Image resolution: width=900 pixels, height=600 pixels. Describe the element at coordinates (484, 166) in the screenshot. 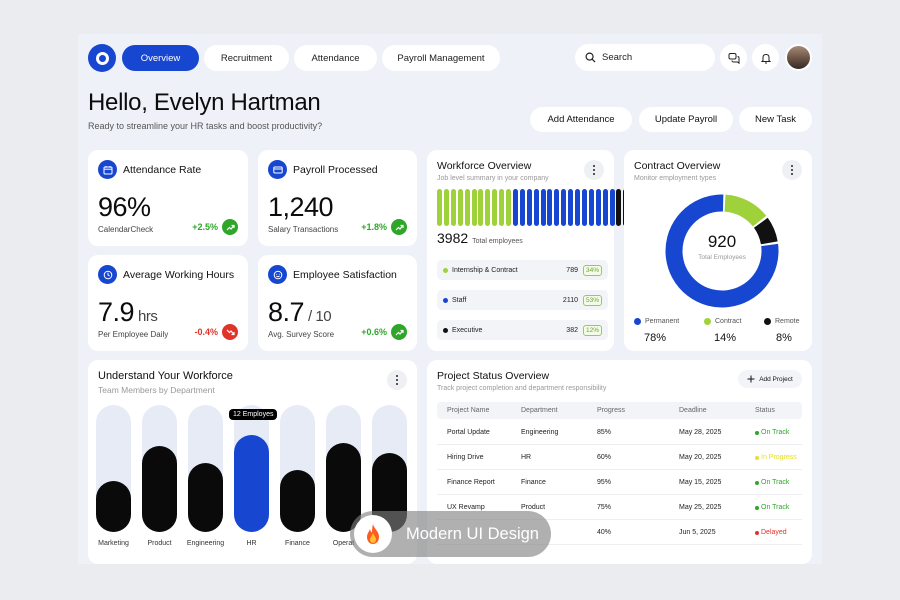

I see `card-title: Workforce Overview` at that location.